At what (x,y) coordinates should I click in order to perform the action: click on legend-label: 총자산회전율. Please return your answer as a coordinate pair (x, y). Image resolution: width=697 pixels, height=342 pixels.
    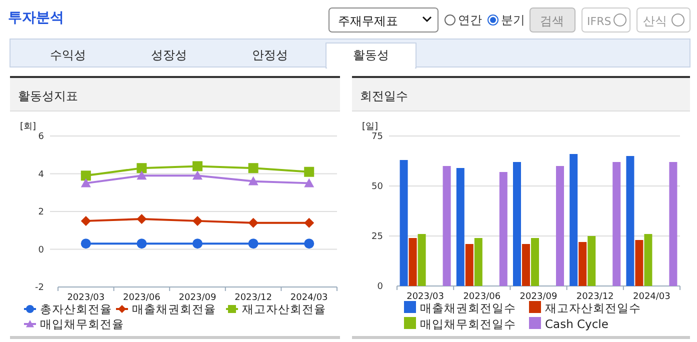
    Looking at the image, I should click on (76, 309).